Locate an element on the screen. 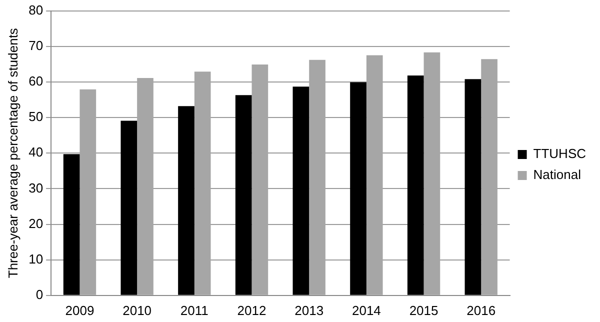 The height and width of the screenshot is (322, 600). y-axis-title: Three-year average percentage of students is located at coordinates (12, 153).